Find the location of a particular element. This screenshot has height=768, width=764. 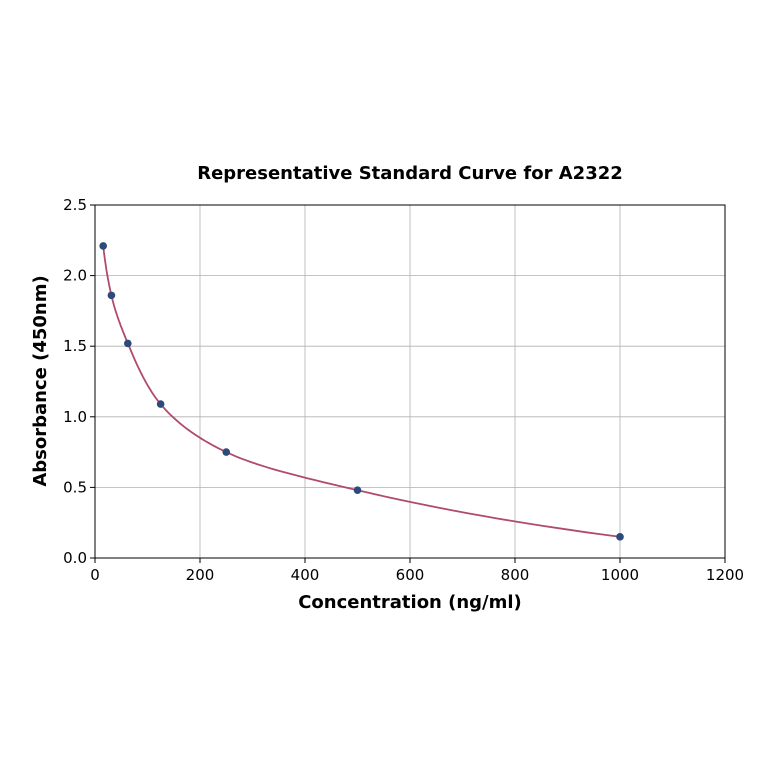

y-tick-label: 0.5 is located at coordinates (75, 487).